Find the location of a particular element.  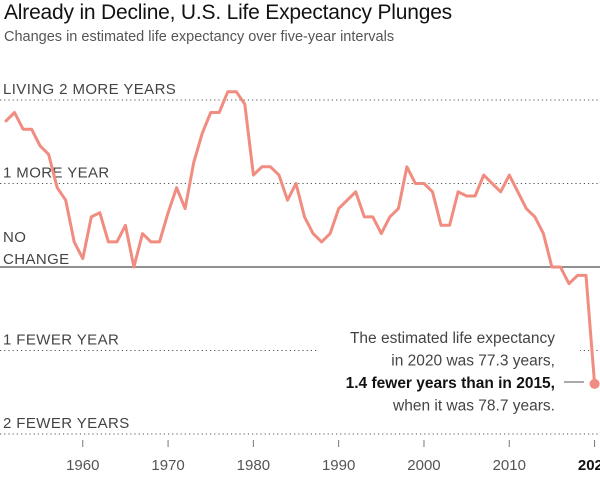

x-tick-label: 1970 is located at coordinates (167, 465).